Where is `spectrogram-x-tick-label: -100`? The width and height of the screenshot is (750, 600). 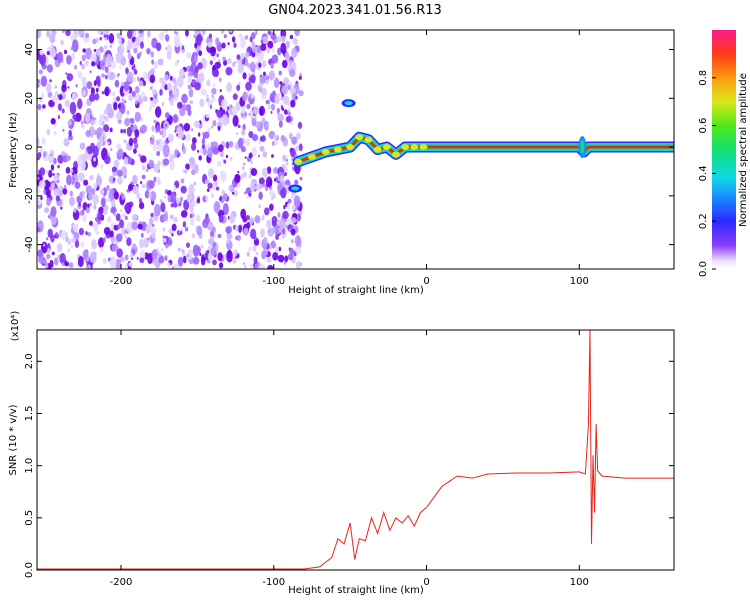
spectrogram-x-tick-label: -100 is located at coordinates (273, 281).